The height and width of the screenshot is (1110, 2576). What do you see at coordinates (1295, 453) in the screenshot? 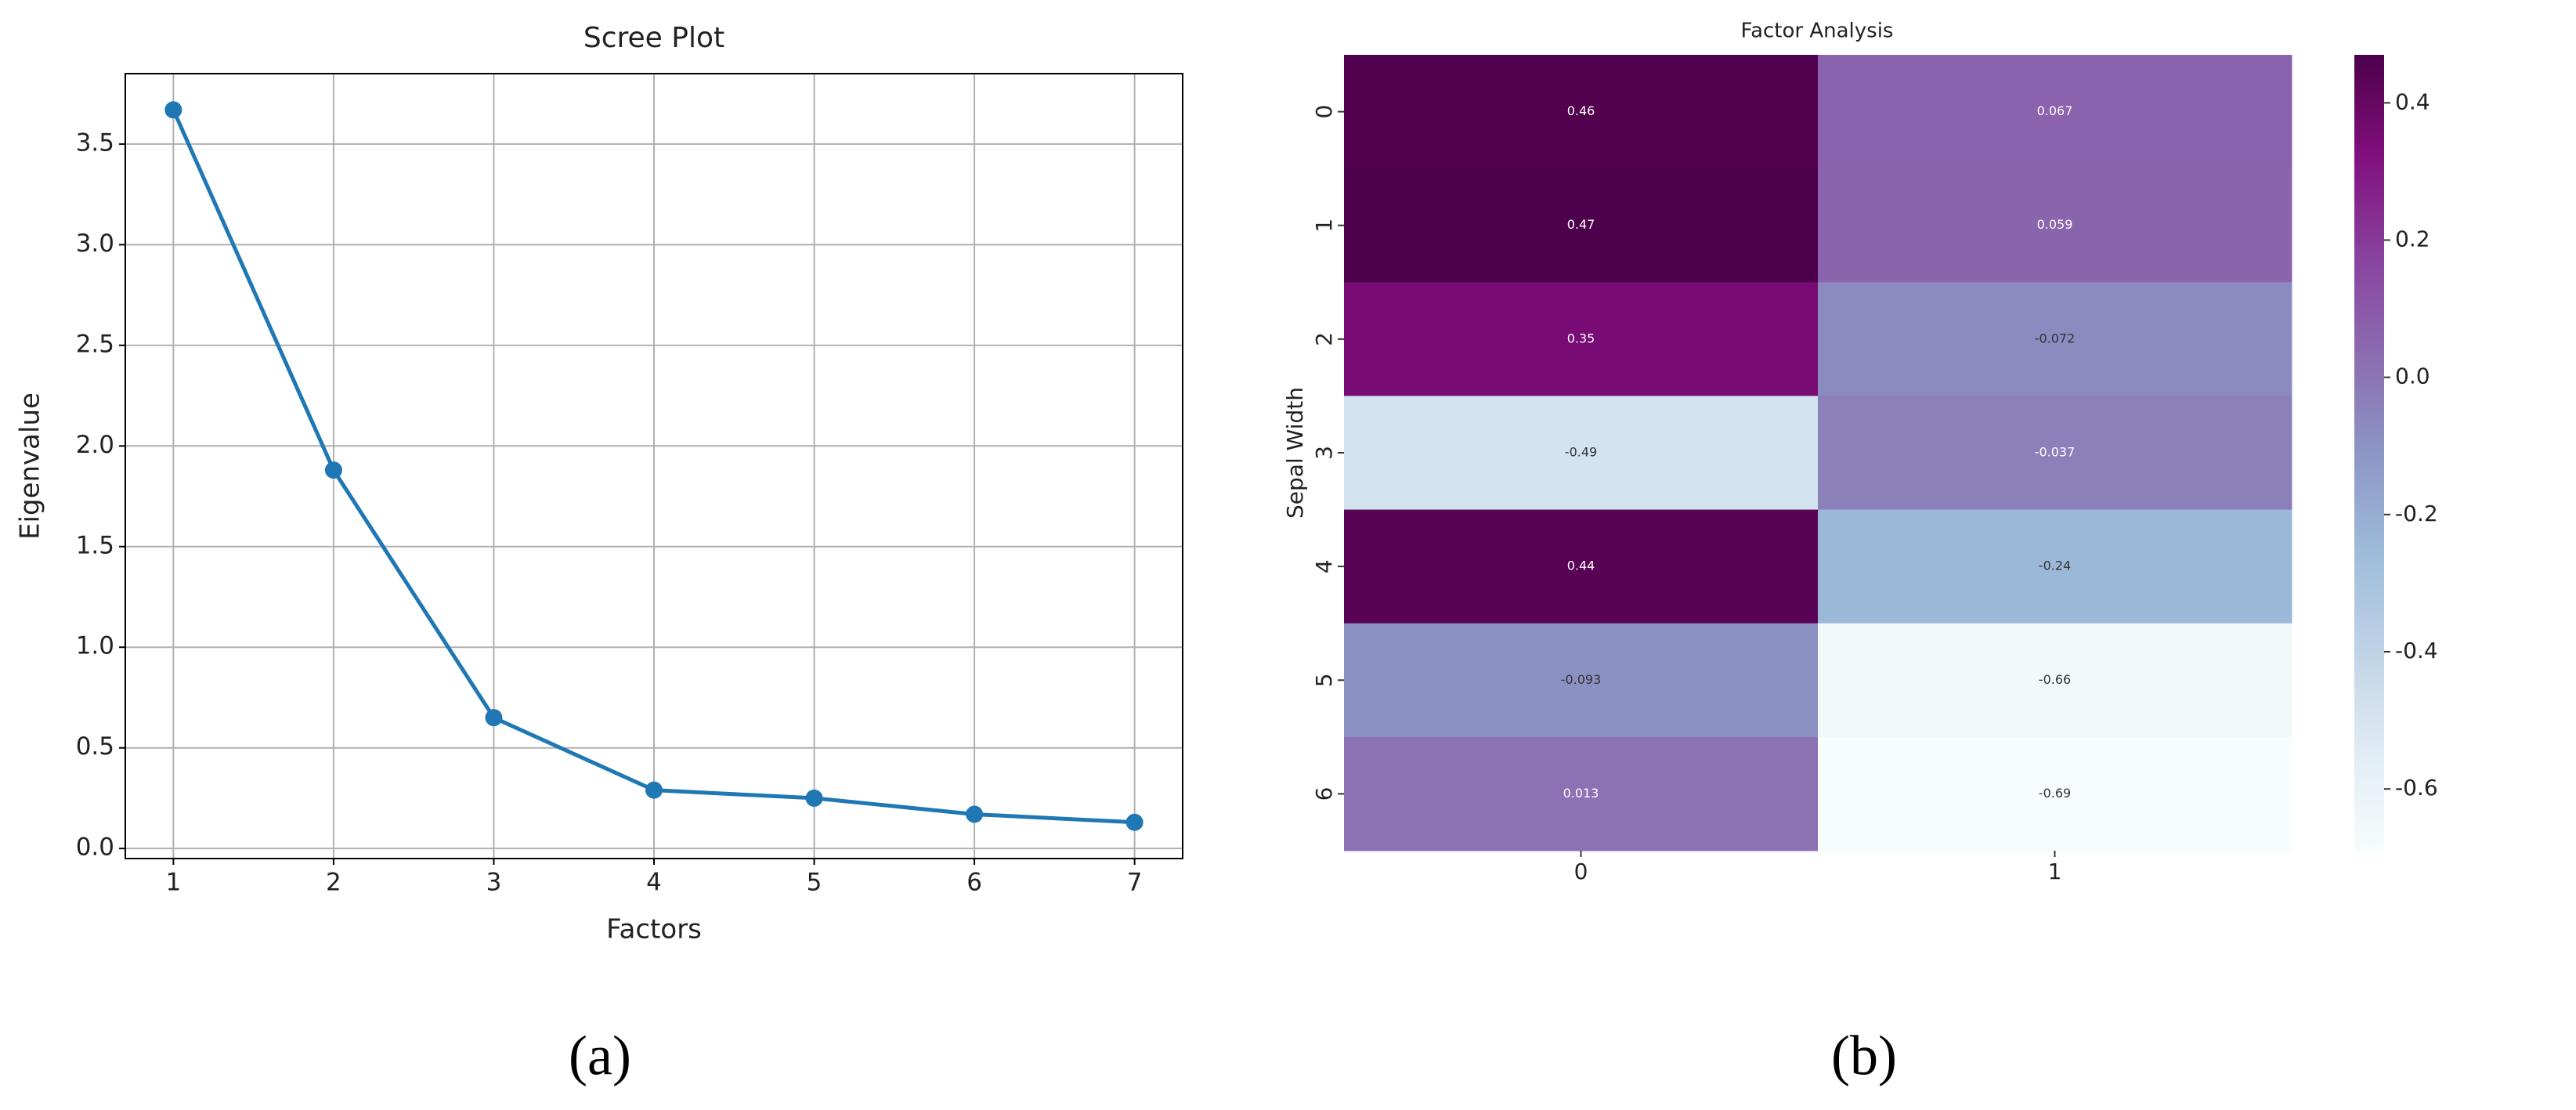
I see `y-axis-label: Sepal Width` at bounding box center [1295, 453].